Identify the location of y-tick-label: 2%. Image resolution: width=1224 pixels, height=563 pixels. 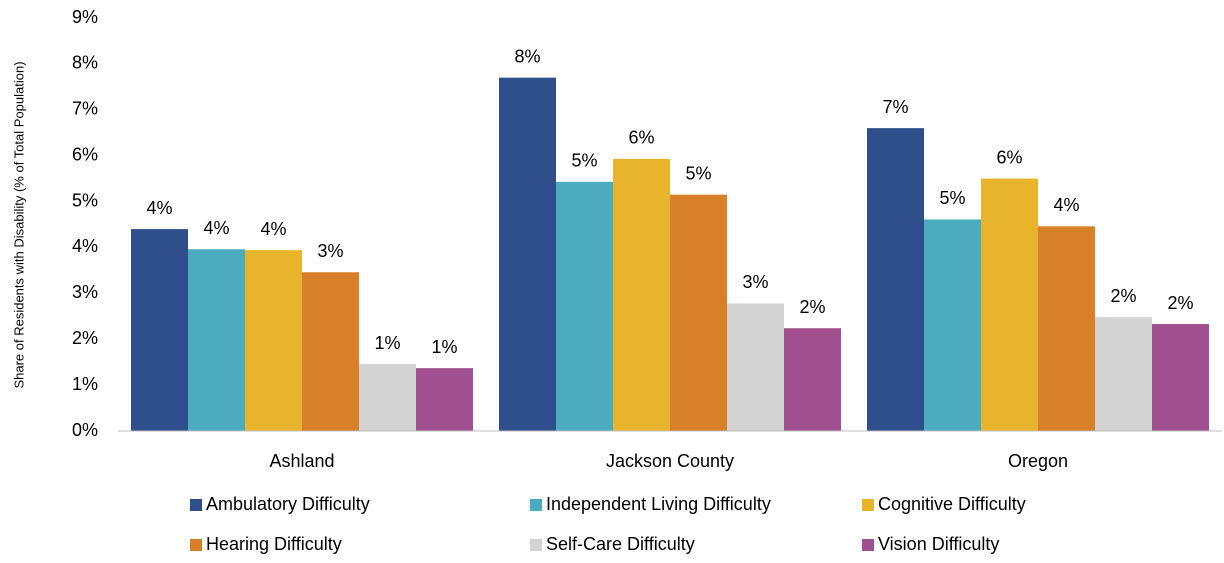
(85, 338).